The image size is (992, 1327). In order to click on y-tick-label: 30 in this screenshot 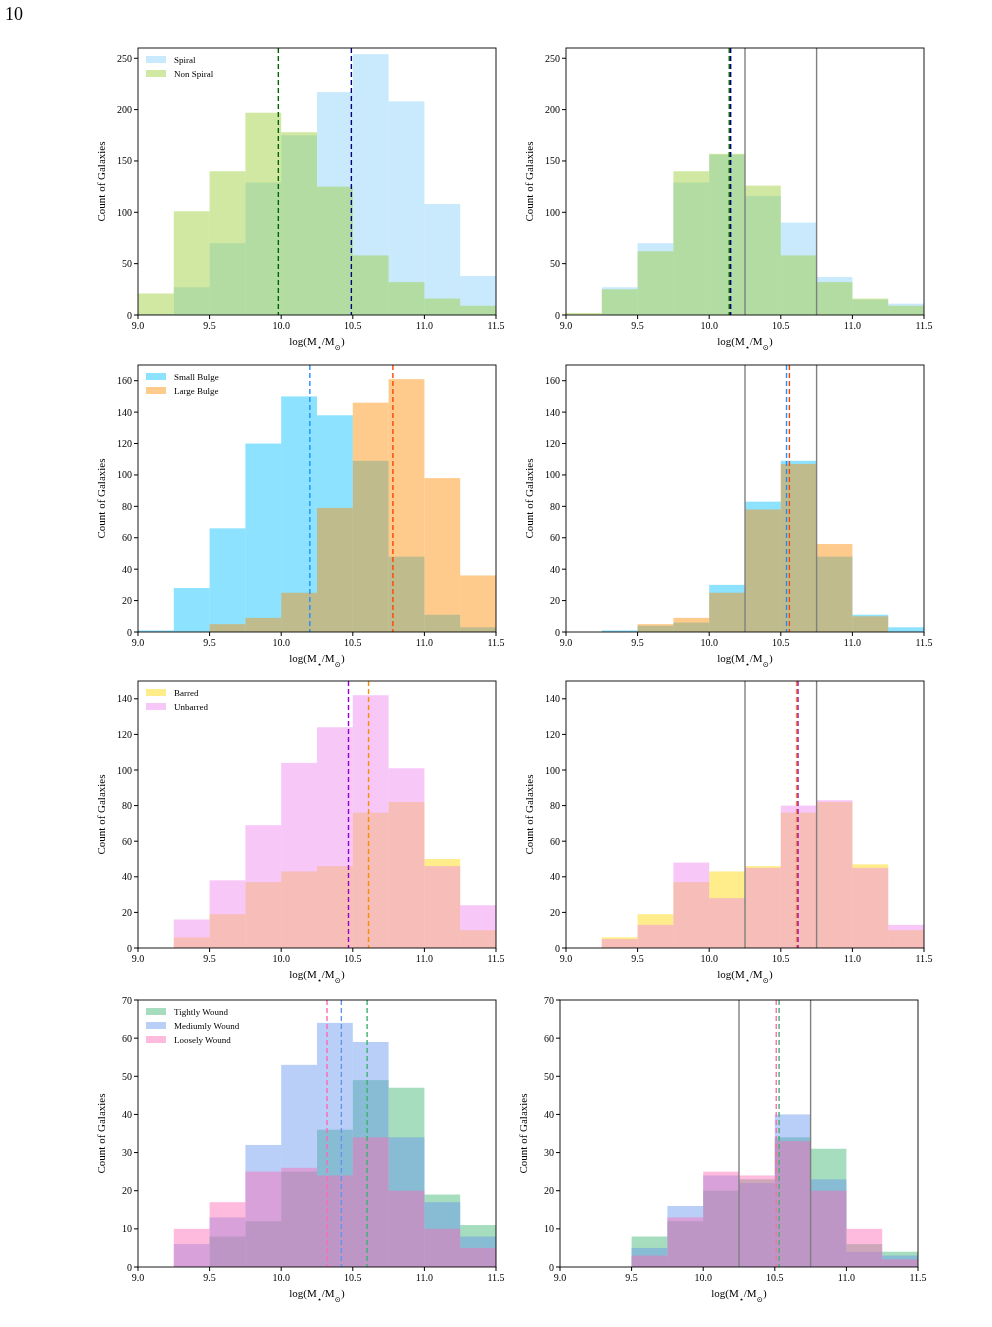, I will do `click(127, 1153)`.